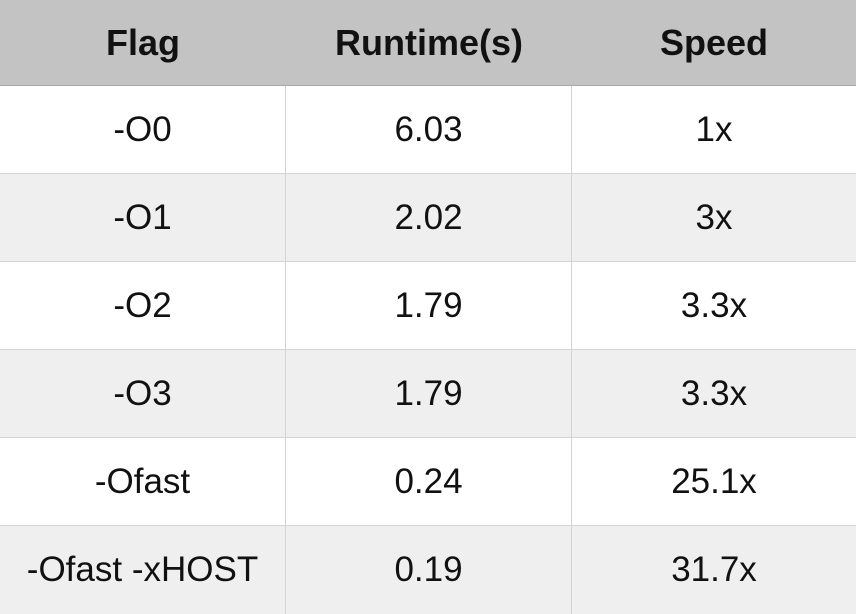 The image size is (856, 614). What do you see at coordinates (429, 482) in the screenshot?
I see `cell-runtime: 0.24` at bounding box center [429, 482].